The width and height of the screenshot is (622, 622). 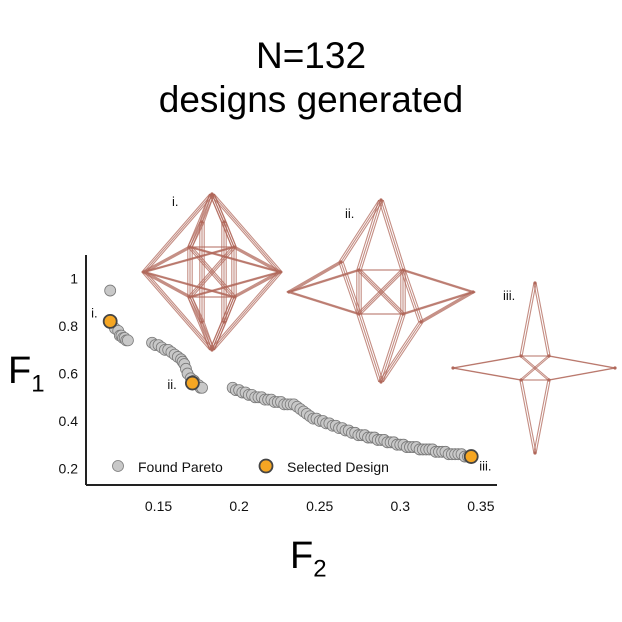 What do you see at coordinates (311, 55) in the screenshot?
I see `title-line-1: N=132` at bounding box center [311, 55].